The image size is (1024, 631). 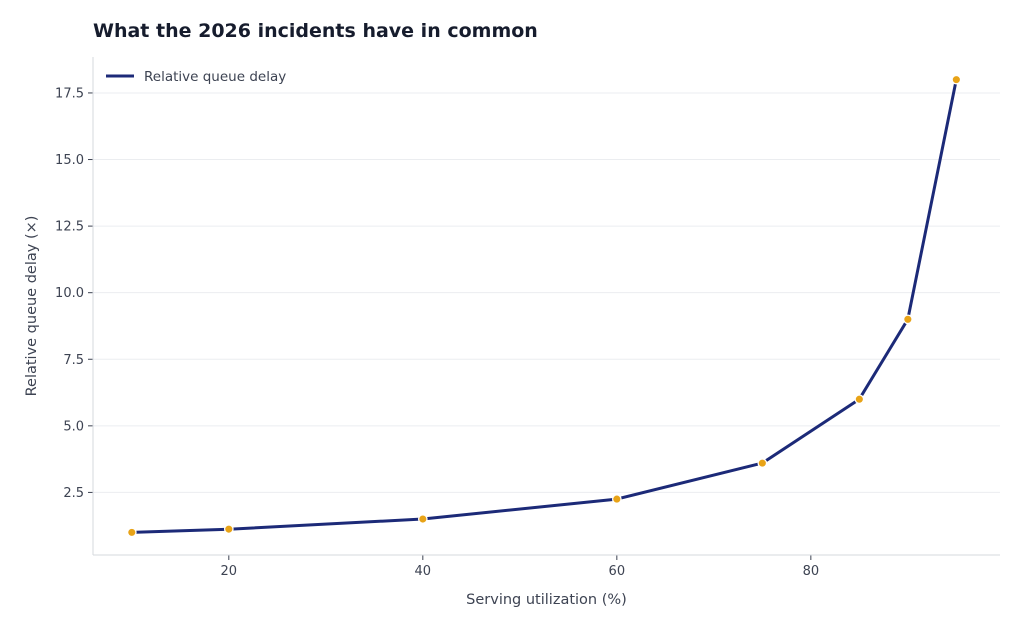 What do you see at coordinates (229, 571) in the screenshot?
I see `x-tick-label: 20` at bounding box center [229, 571].